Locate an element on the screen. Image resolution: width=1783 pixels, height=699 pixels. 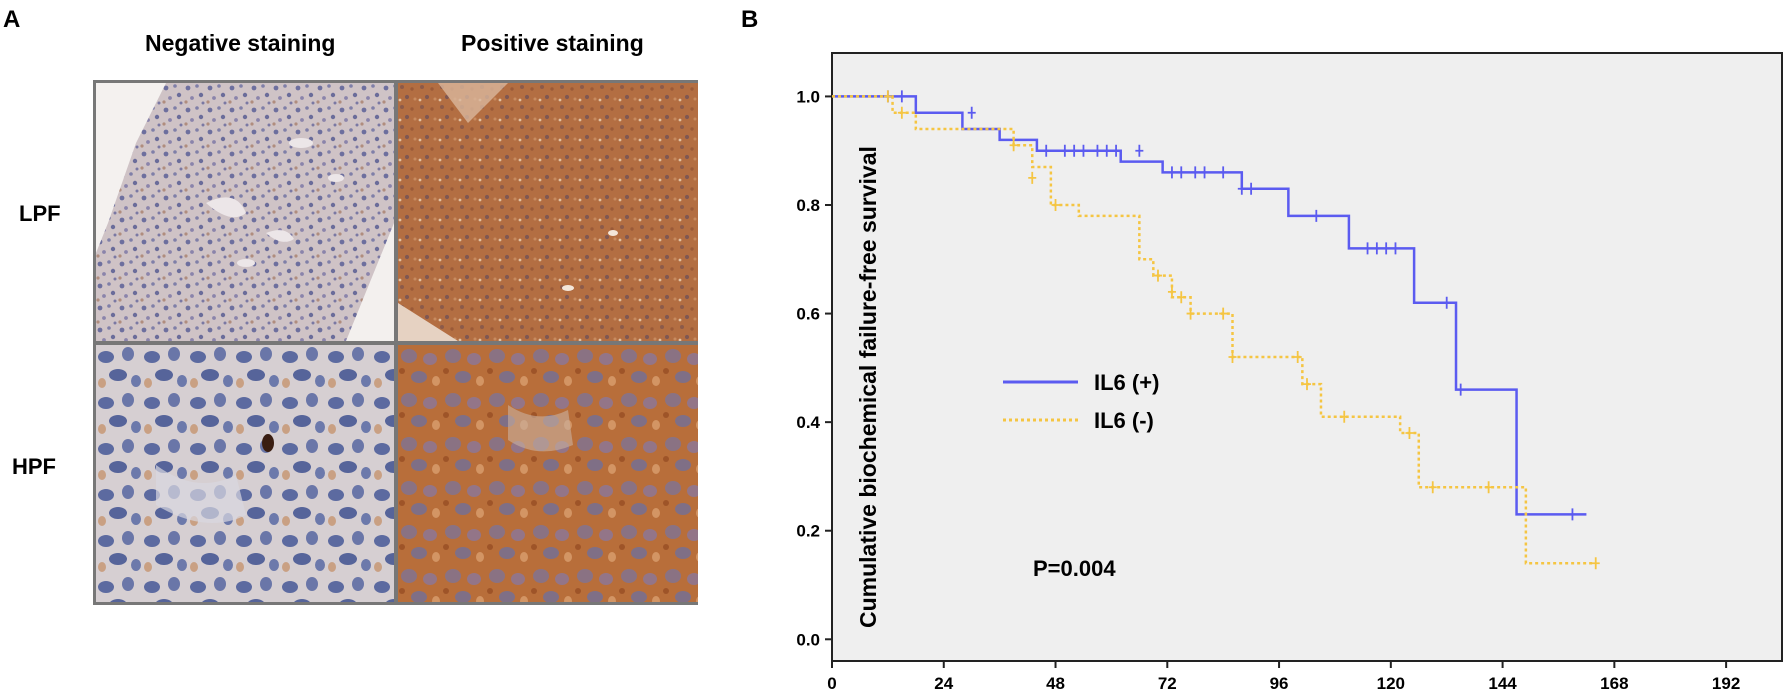
y-tick-label: 0.6 is located at coordinates (808, 314).